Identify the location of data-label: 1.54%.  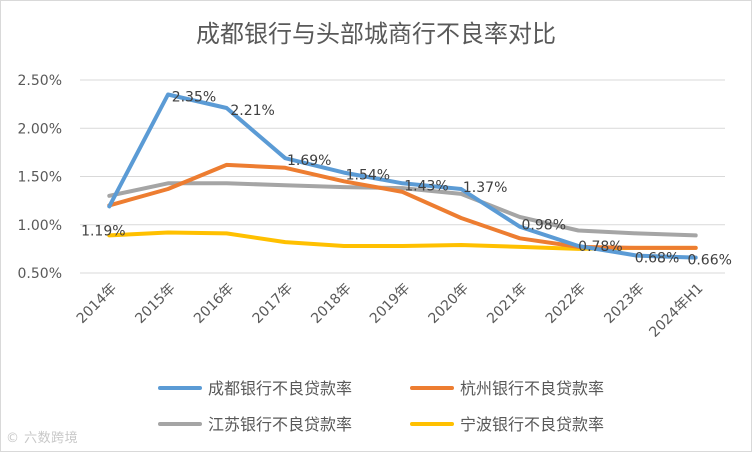
(368, 176).